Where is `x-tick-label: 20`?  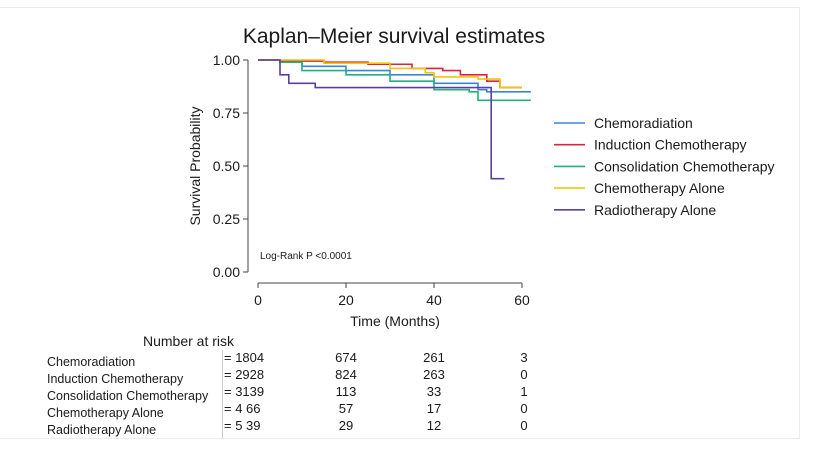 x-tick-label: 20 is located at coordinates (346, 300).